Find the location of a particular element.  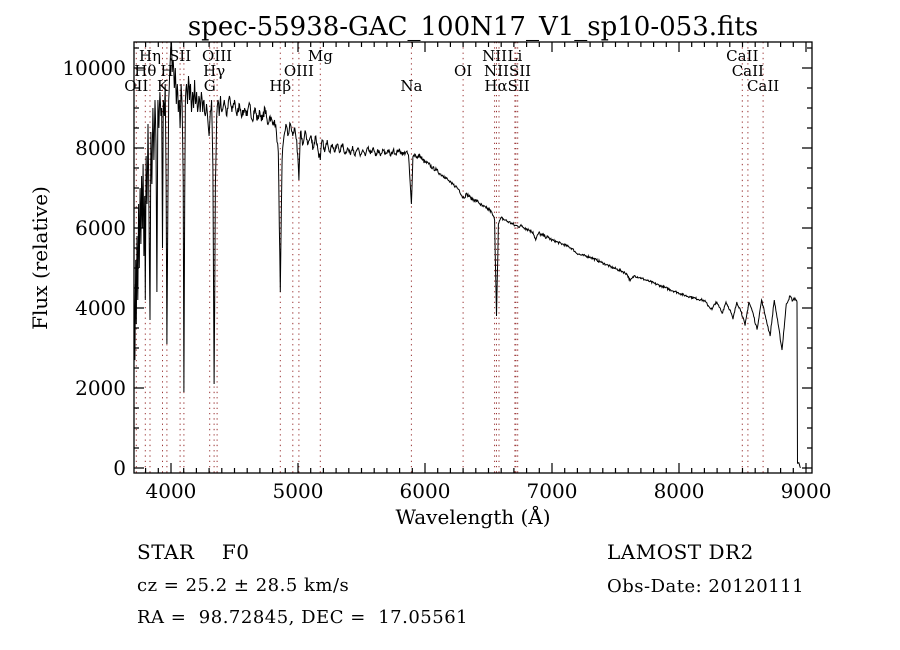

x-tick-label: 7000 is located at coordinates (552, 491).